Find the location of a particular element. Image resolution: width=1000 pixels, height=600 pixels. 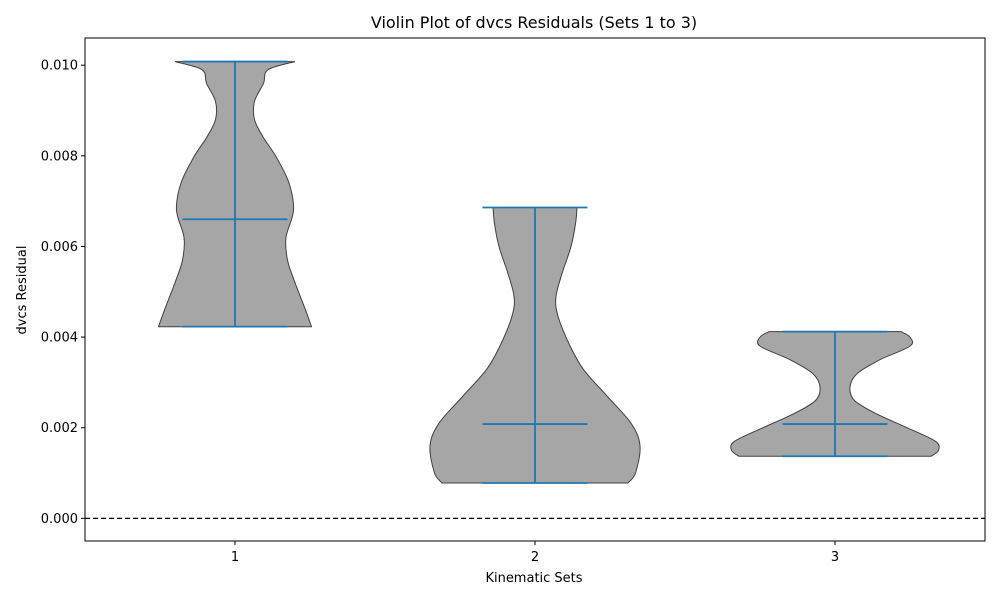

x-tick-label: 3 is located at coordinates (835, 557).